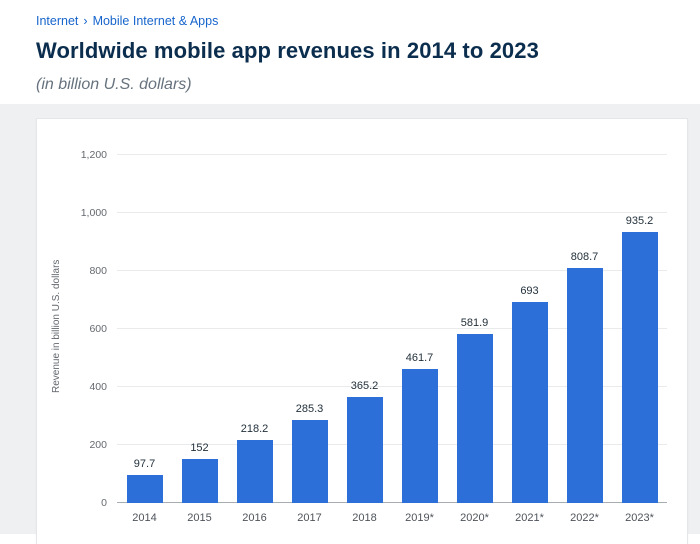 The image size is (700, 544). I want to click on x-axis-label: 2016, so click(254, 518).